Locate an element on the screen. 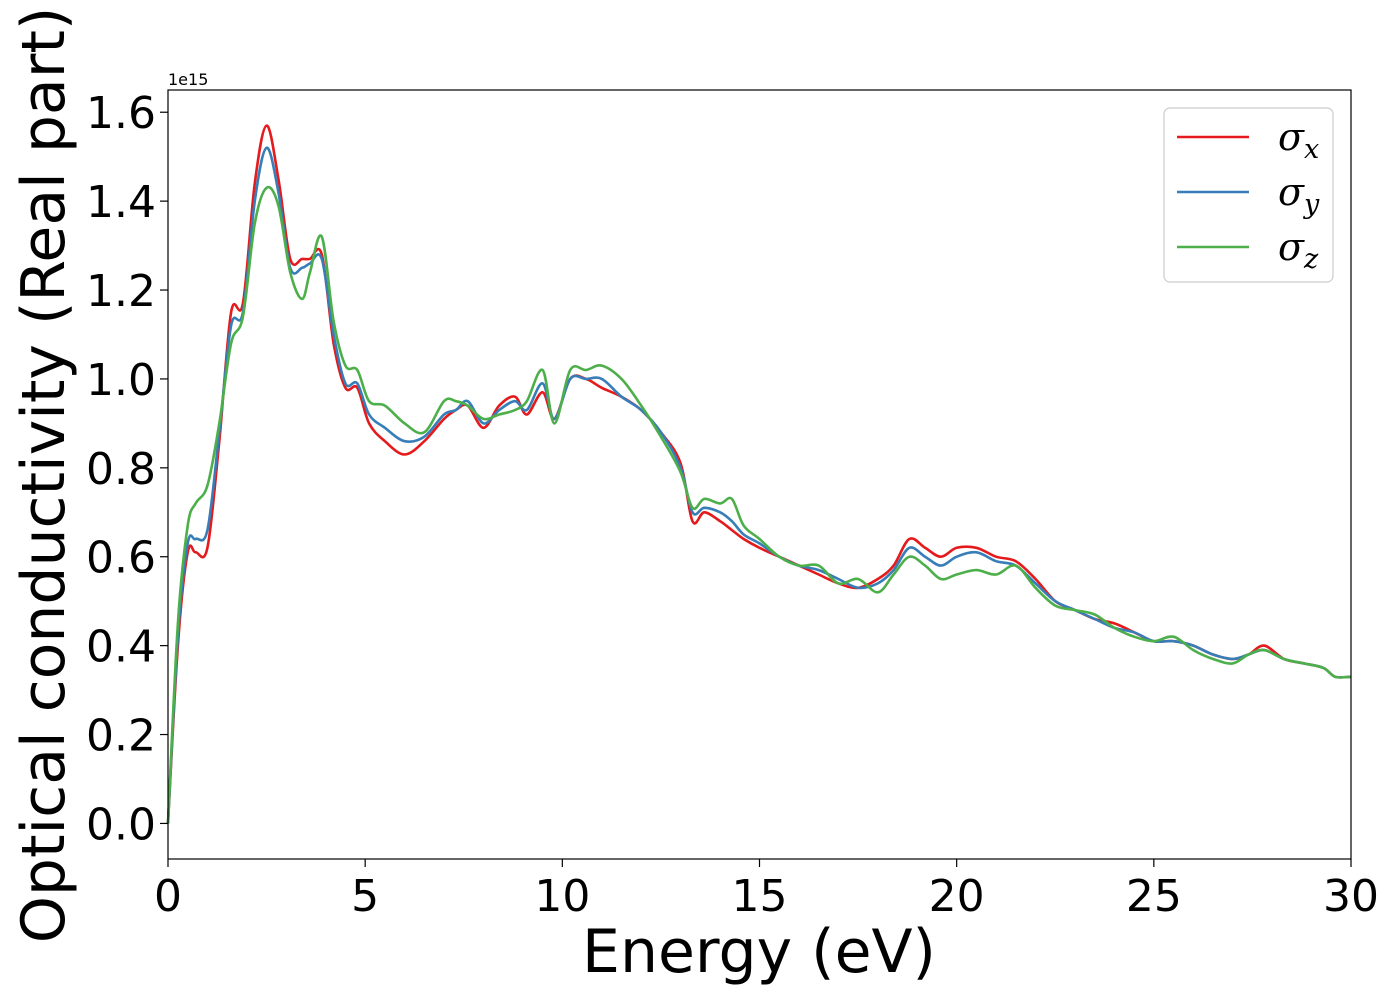  x-tick-label: 5 is located at coordinates (365, 896).